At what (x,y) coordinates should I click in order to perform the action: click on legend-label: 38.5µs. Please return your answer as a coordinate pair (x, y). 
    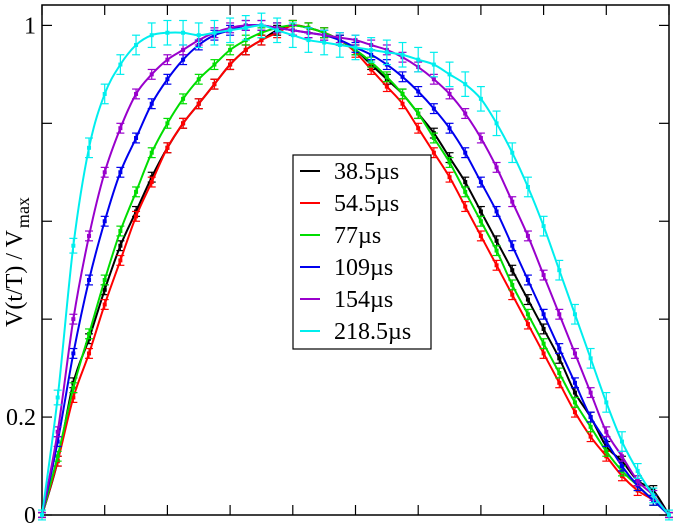
    Looking at the image, I should click on (366, 172).